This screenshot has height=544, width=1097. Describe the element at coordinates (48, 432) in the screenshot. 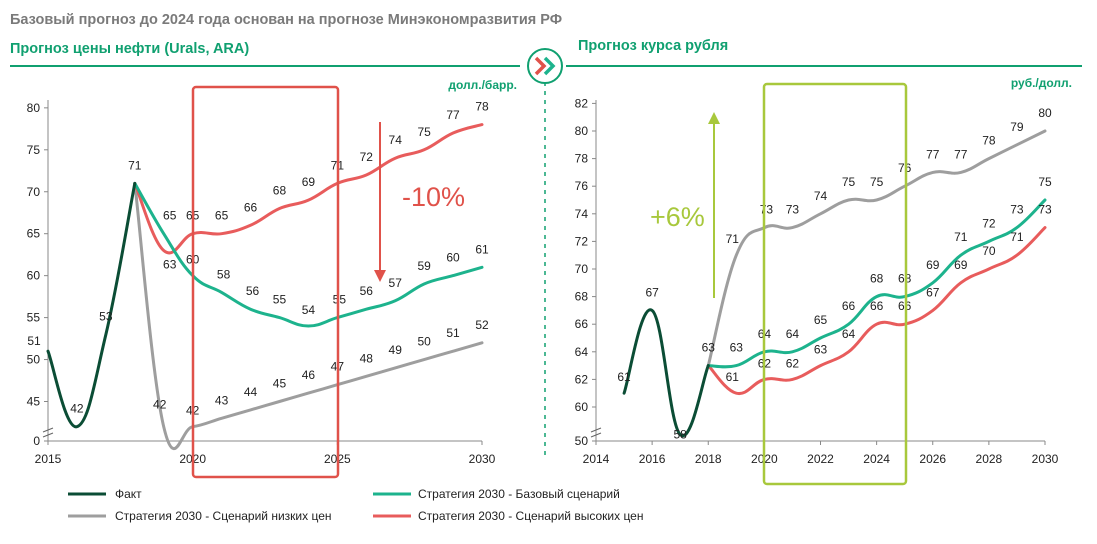

I see `oil-axis-break` at that location.